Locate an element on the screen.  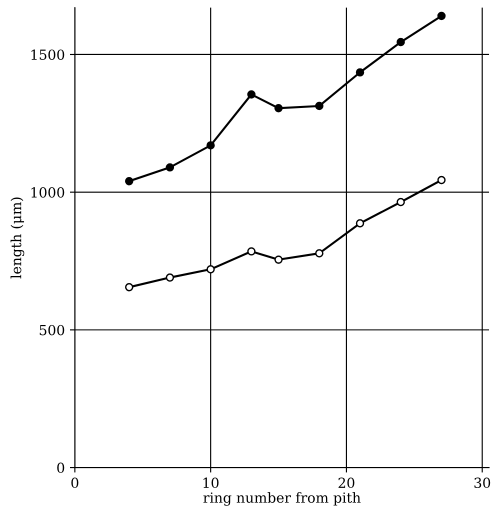
y-tick-label: 500 is located at coordinates (52, 330).